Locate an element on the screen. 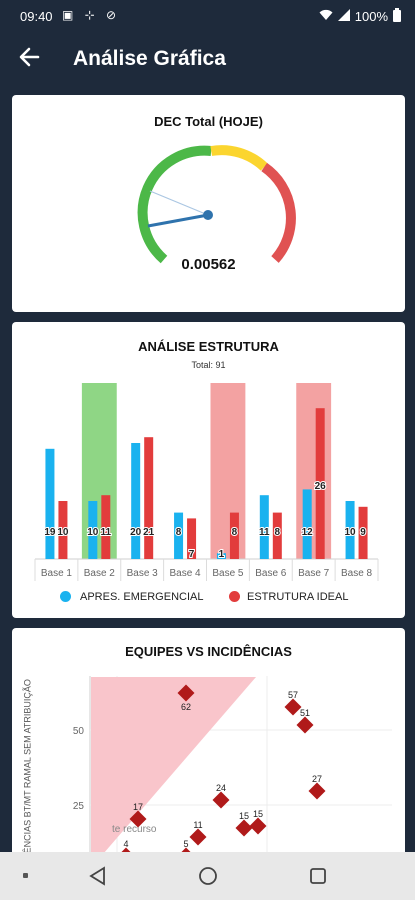  bar-value-label: 7 is located at coordinates (192, 554).